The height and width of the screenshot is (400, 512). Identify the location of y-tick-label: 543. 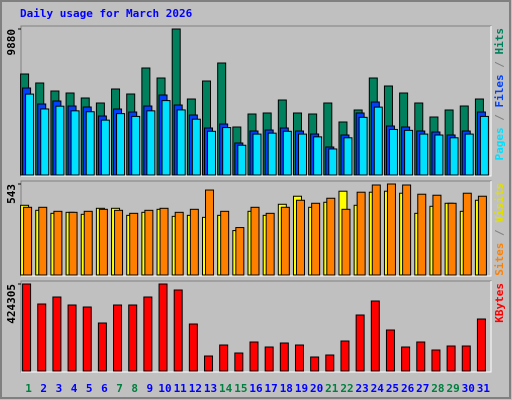
(11, 194).